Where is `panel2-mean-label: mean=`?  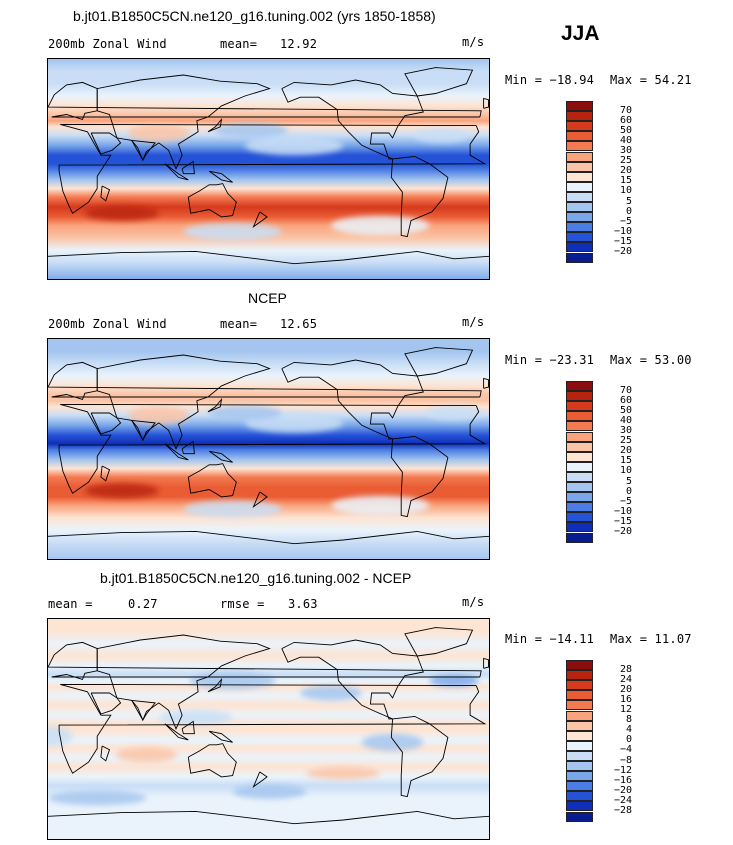 panel2-mean-label: mean= is located at coordinates (239, 324).